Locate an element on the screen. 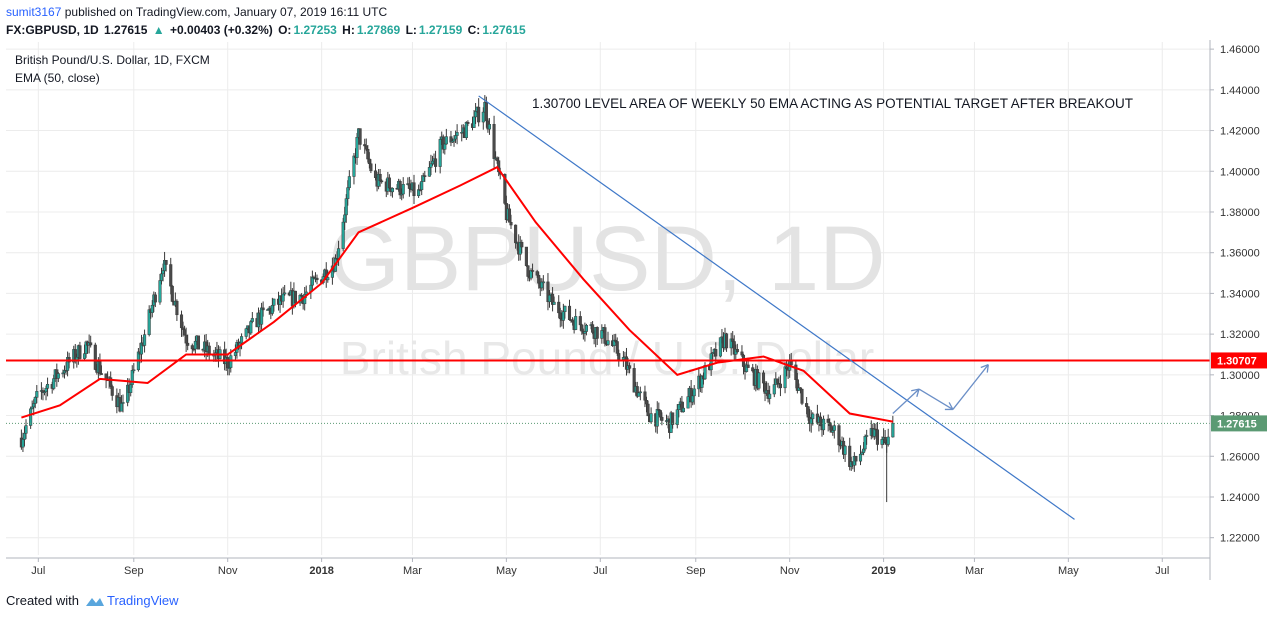 The height and width of the screenshot is (618, 1274). legend-indicator: EMA (50, close) is located at coordinates (57, 78).